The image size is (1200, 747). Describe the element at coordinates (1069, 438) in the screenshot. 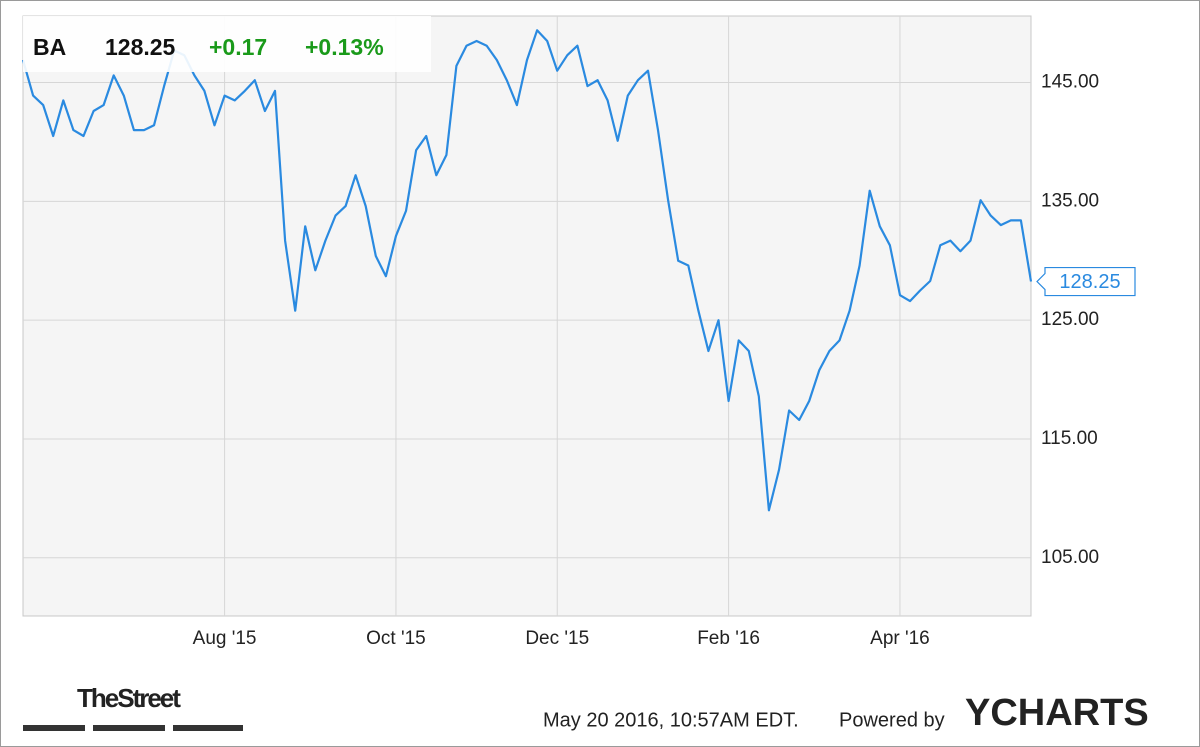

I see `y-tick-label: 115.00` at that location.